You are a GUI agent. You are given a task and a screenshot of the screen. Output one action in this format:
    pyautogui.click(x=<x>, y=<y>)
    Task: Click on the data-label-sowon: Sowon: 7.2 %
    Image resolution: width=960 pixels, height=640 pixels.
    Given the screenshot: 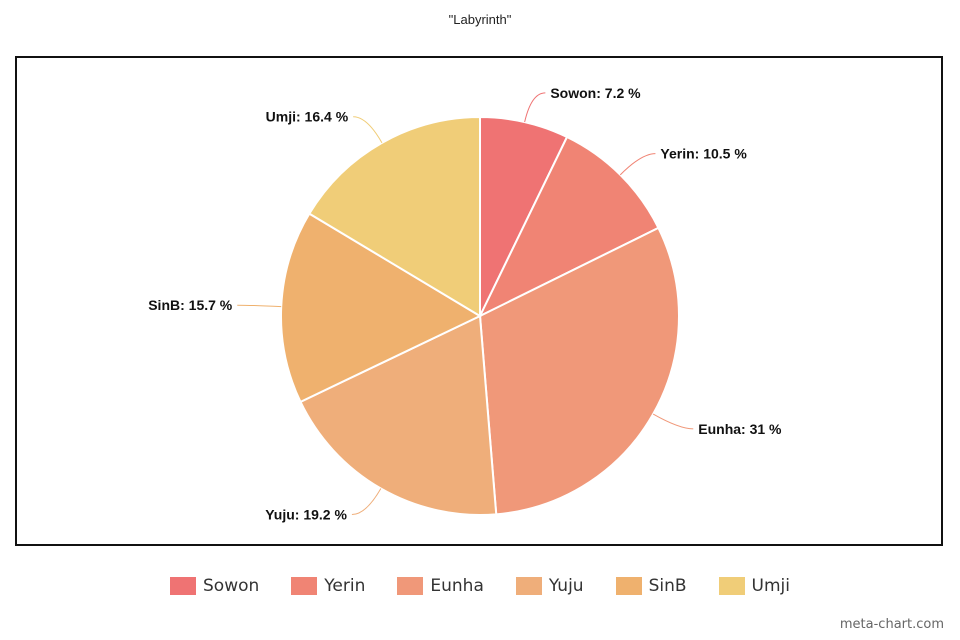 What is the action you would take?
    pyautogui.click(x=595, y=93)
    